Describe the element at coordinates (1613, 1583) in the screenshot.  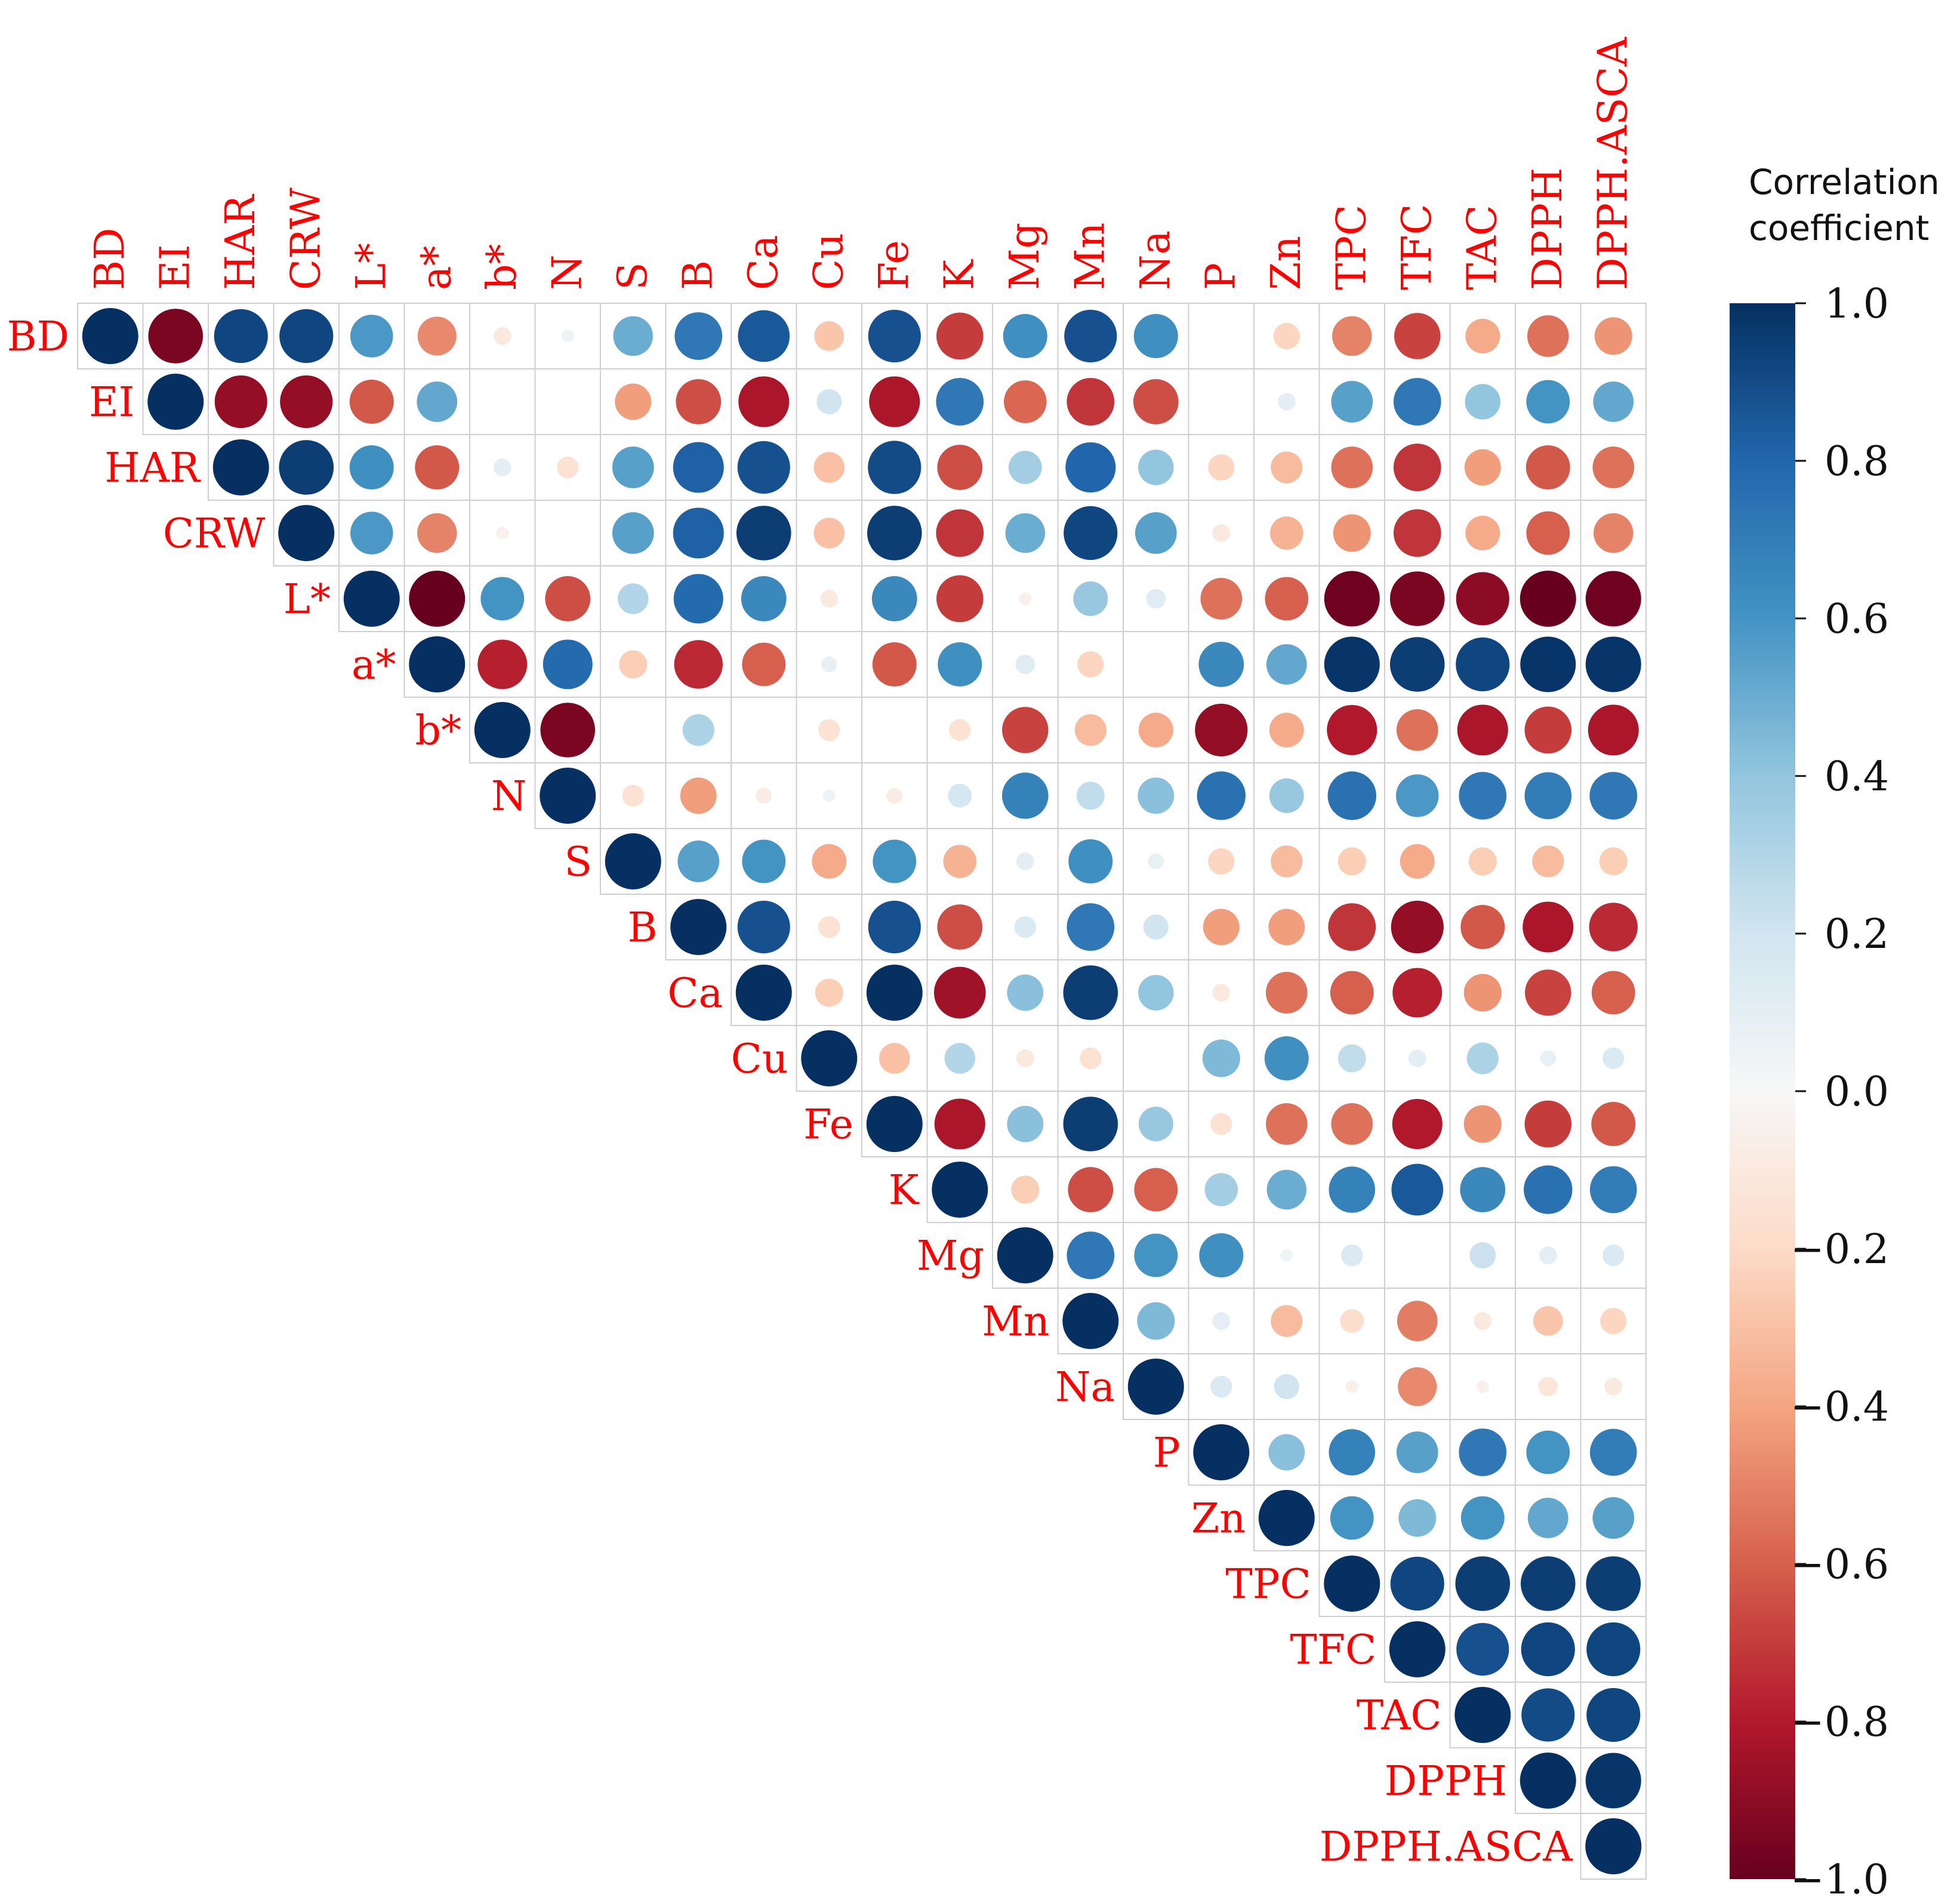
I see `corr-circle-tpc-dpph-asca` at that location.